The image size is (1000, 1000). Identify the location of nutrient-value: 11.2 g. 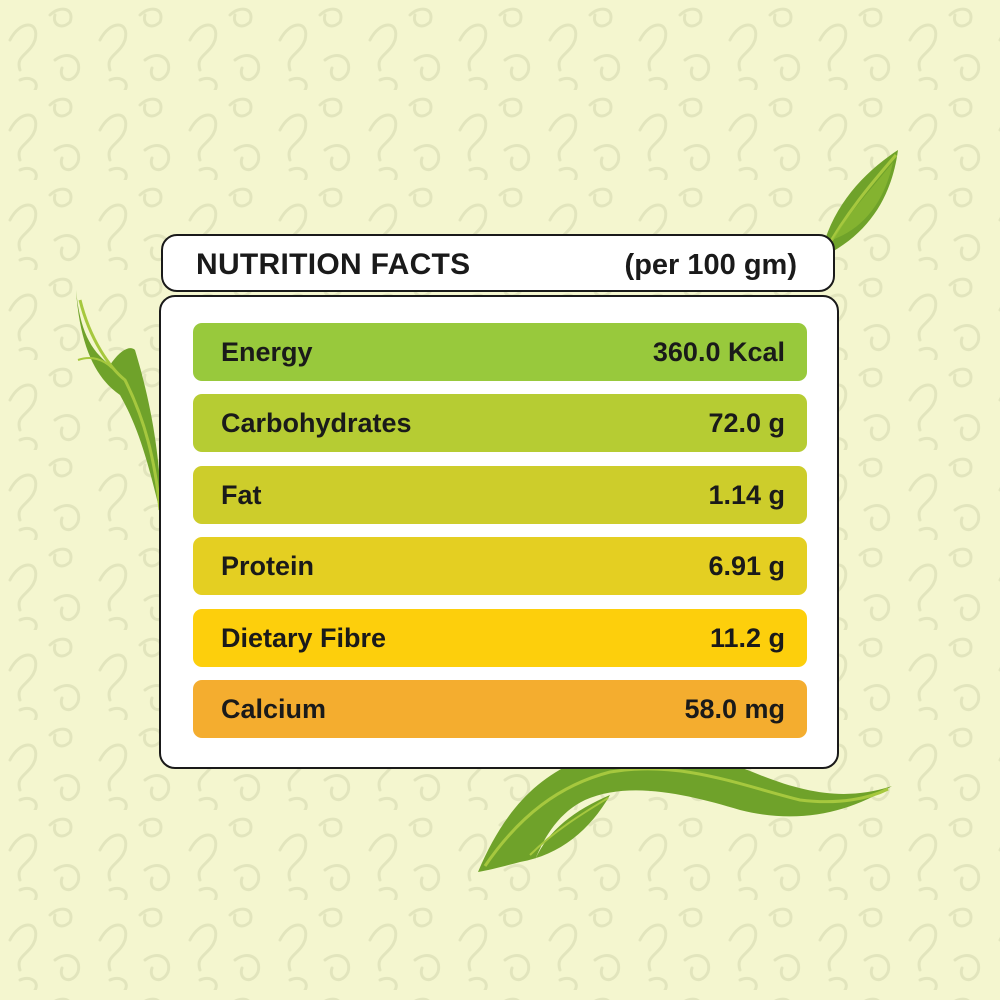
(747, 638).